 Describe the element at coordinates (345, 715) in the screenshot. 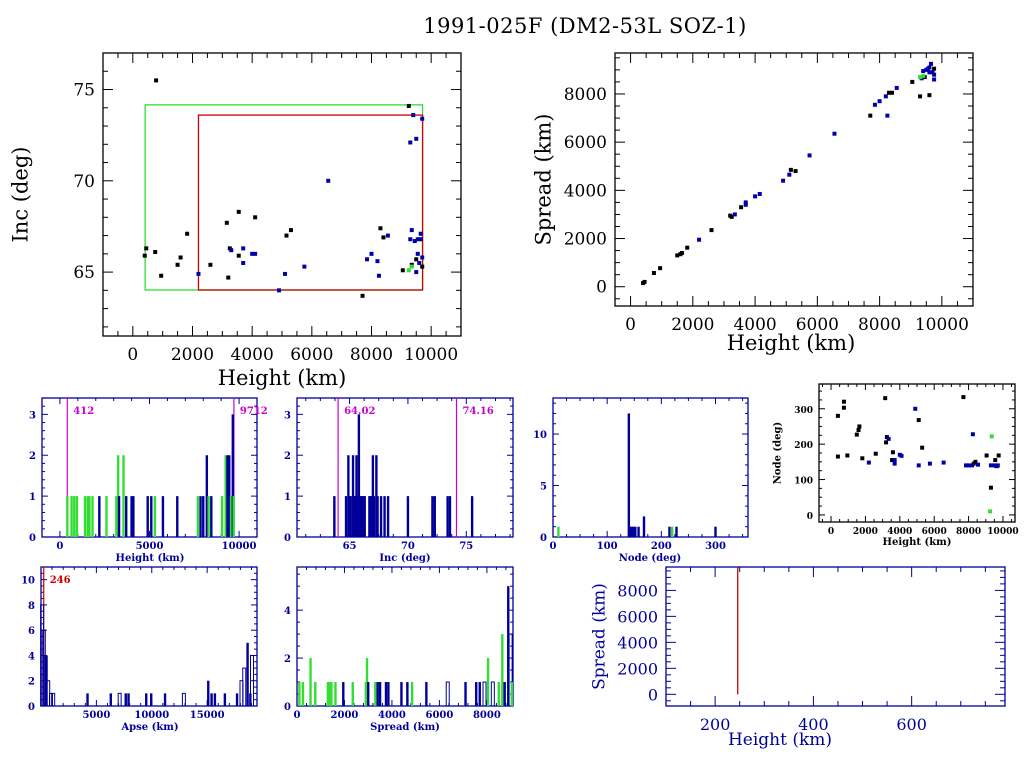

I see `x-tick-label: 2000` at that location.